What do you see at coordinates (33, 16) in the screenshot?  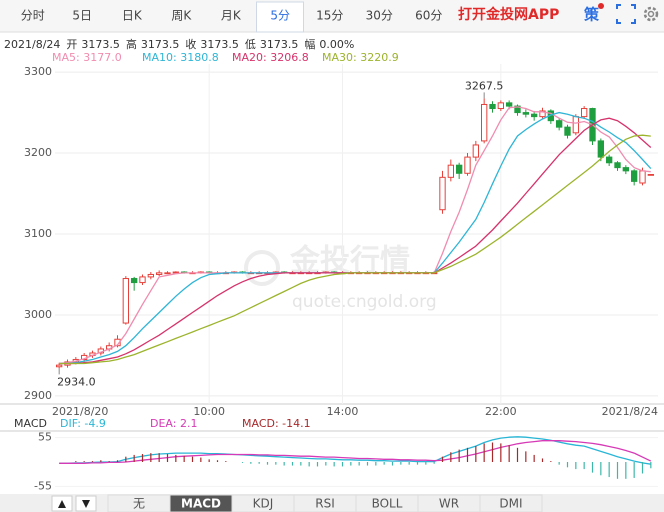 I see `period-tab: 分时` at bounding box center [33, 16].